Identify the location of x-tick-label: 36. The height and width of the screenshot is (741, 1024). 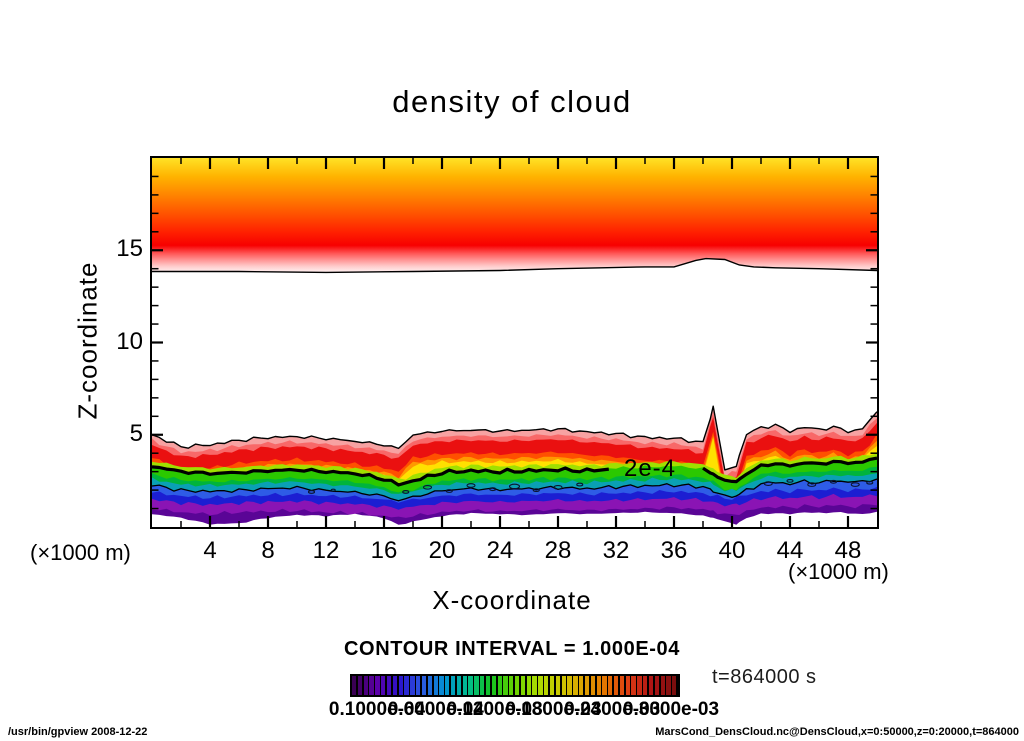
(674, 550).